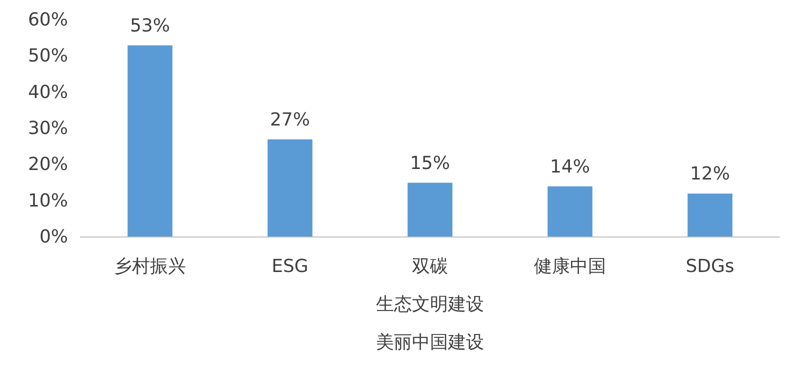 This screenshot has width=794, height=382. I want to click on y-tick-label: 10%, so click(48, 201).